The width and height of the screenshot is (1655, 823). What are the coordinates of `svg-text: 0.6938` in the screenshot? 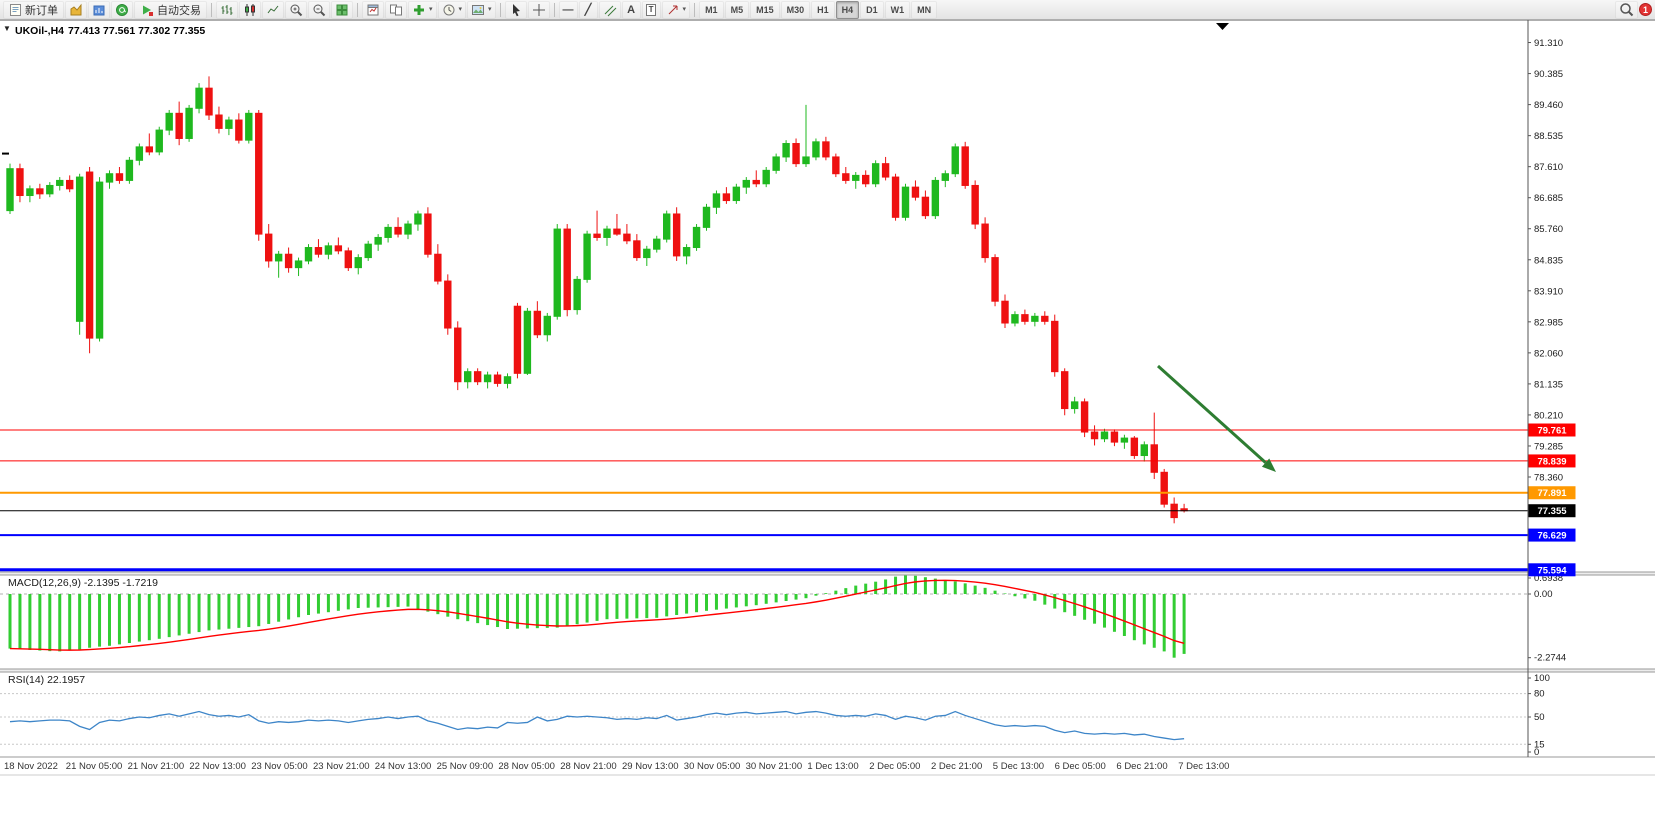 It's located at (1548, 578).